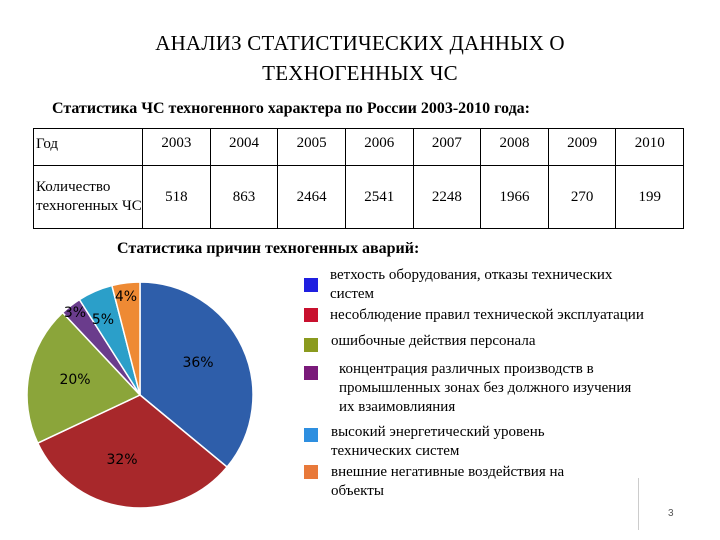 The width and height of the screenshot is (720, 540). Describe the element at coordinates (447, 482) in the screenshot. I see `legend-label: внешние негативные воздействия на объекты` at that location.